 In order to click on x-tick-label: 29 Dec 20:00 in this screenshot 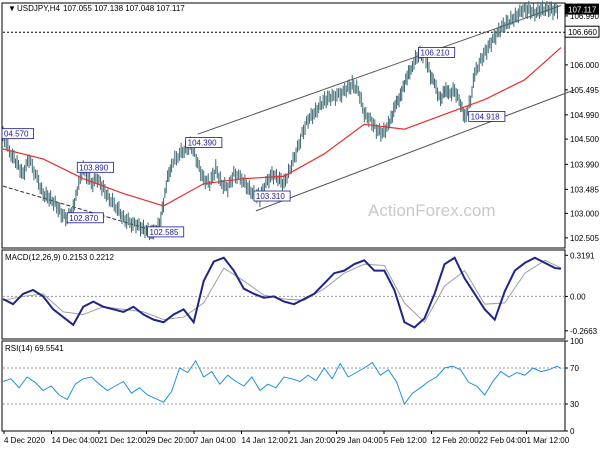, I will do `click(171, 440)`.